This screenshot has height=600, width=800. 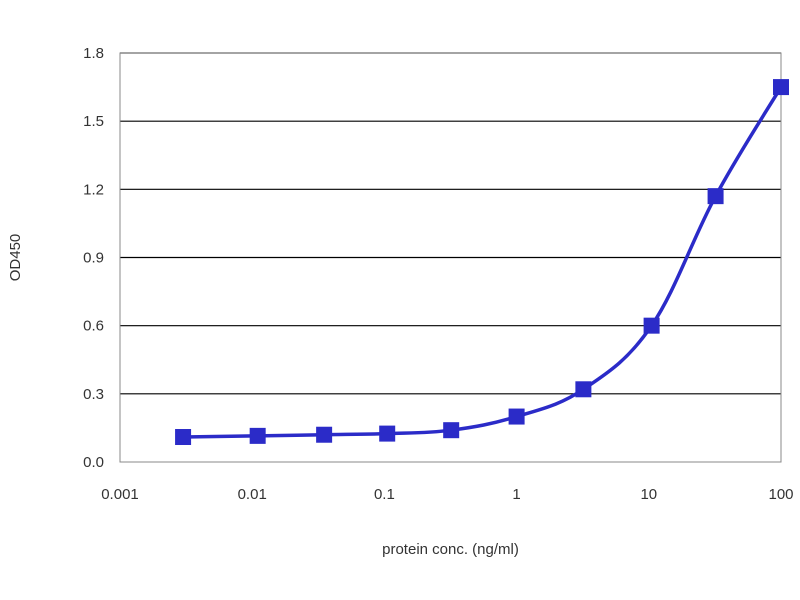 What do you see at coordinates (93, 394) in the screenshot?
I see `y-tick-label: 0.3` at bounding box center [93, 394].